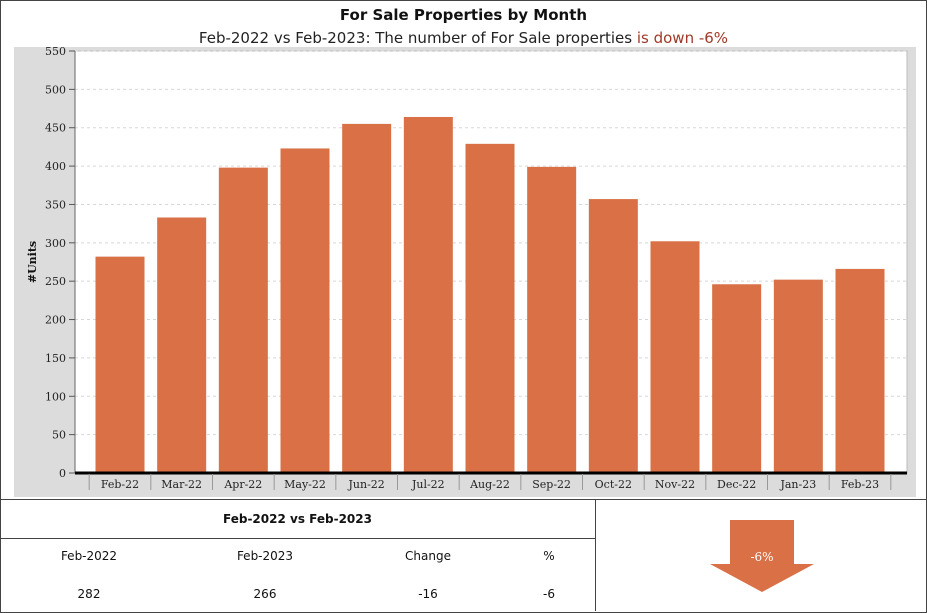 This screenshot has width=927, height=613. What do you see at coordinates (242, 484) in the screenshot?
I see `x-tick-label: Apr-22` at bounding box center [242, 484].